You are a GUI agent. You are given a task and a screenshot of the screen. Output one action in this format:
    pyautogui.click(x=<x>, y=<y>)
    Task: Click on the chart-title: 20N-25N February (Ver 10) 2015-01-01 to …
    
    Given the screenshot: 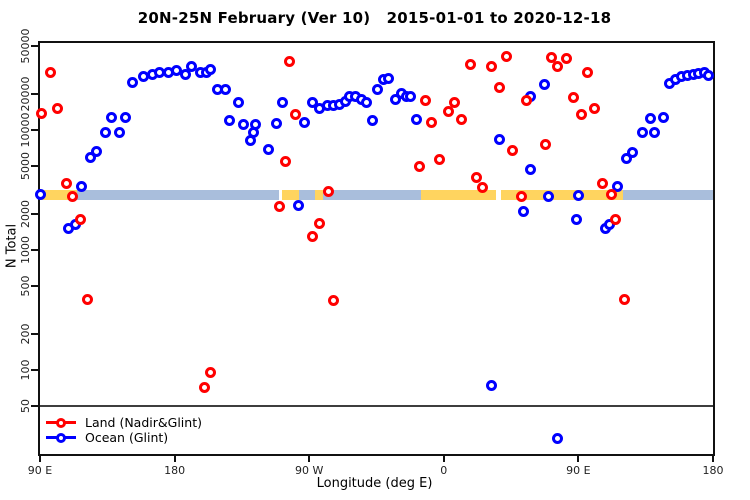 What is the action you would take?
    pyautogui.click(x=374, y=18)
    